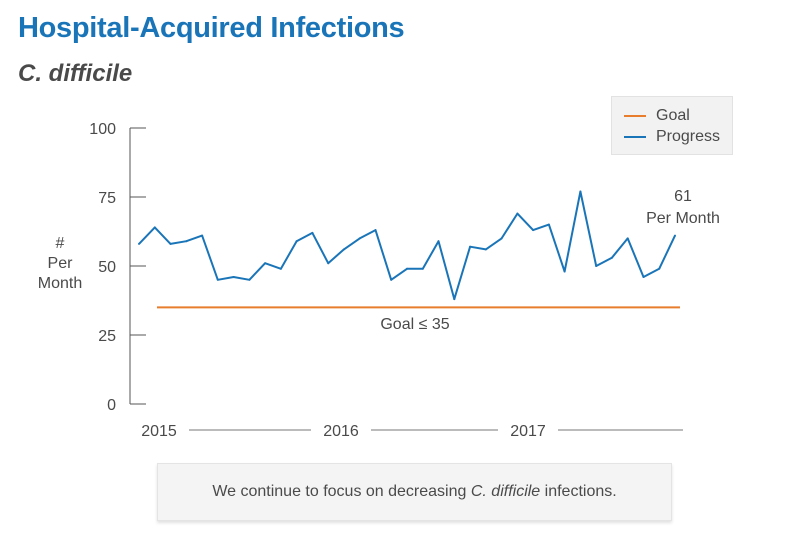 This screenshot has height=543, width=800. What do you see at coordinates (107, 267) in the screenshot?
I see `y-tick-label: 50` at bounding box center [107, 267].